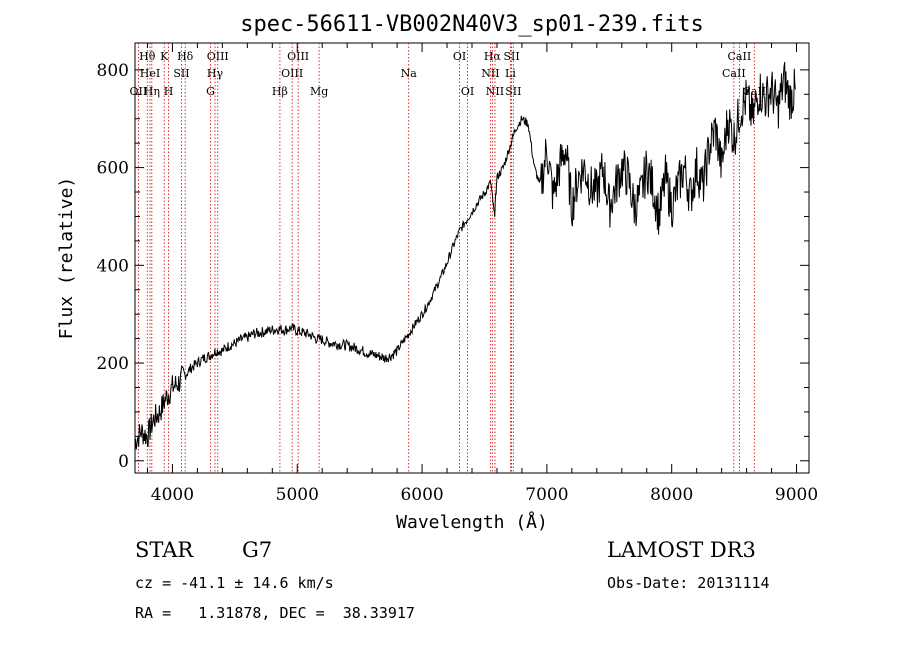 This screenshot has width=900, height=649. I want to click on y-tick-label: 400, so click(113, 266).